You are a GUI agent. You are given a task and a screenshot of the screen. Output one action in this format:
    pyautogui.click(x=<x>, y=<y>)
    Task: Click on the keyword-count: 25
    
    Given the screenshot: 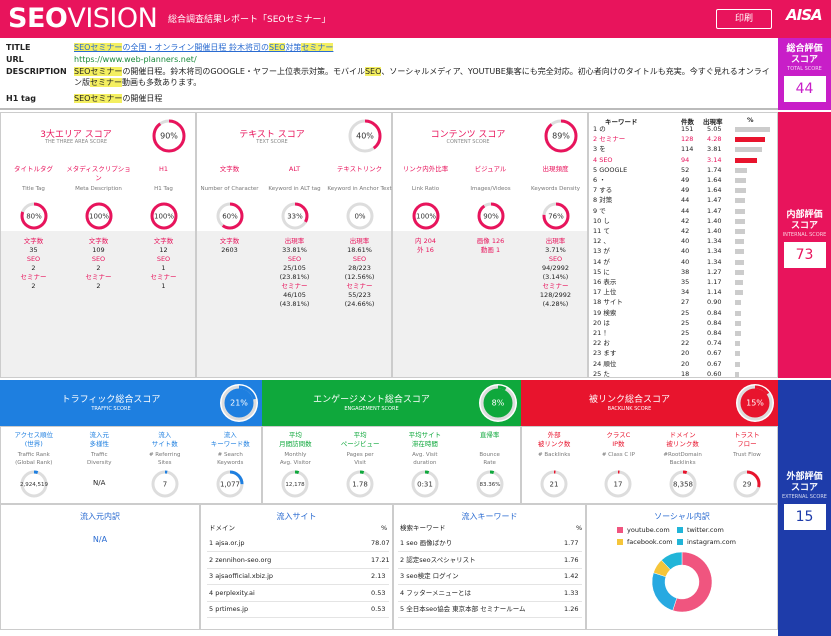 What is the action you would take?
    pyautogui.click(x=685, y=333)
    